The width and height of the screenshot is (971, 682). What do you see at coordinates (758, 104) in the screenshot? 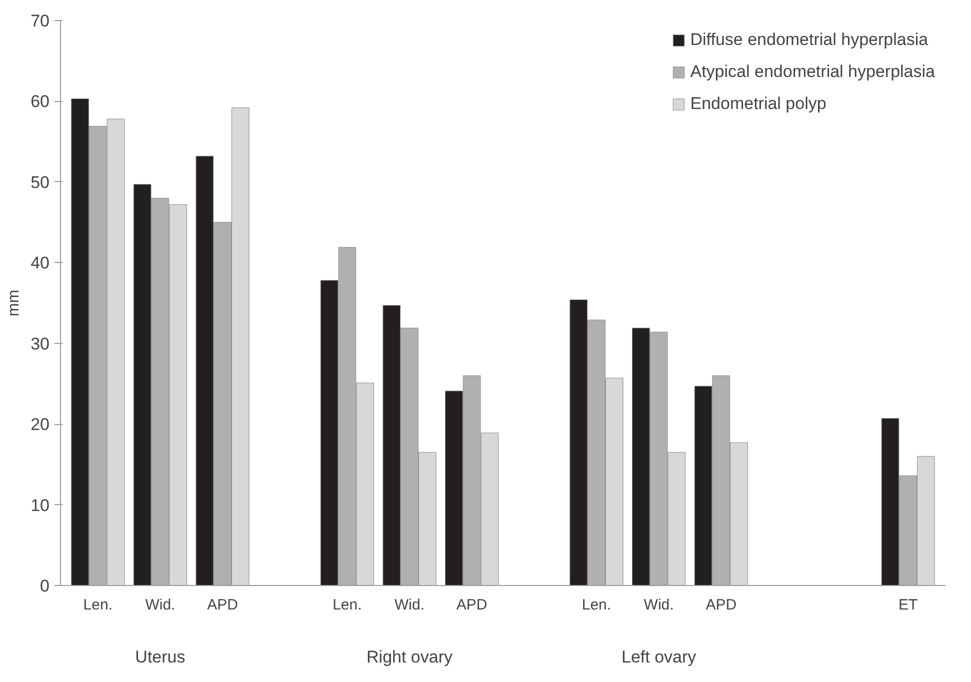
I see `legend-label: Endometrial polyp` at bounding box center [758, 104].